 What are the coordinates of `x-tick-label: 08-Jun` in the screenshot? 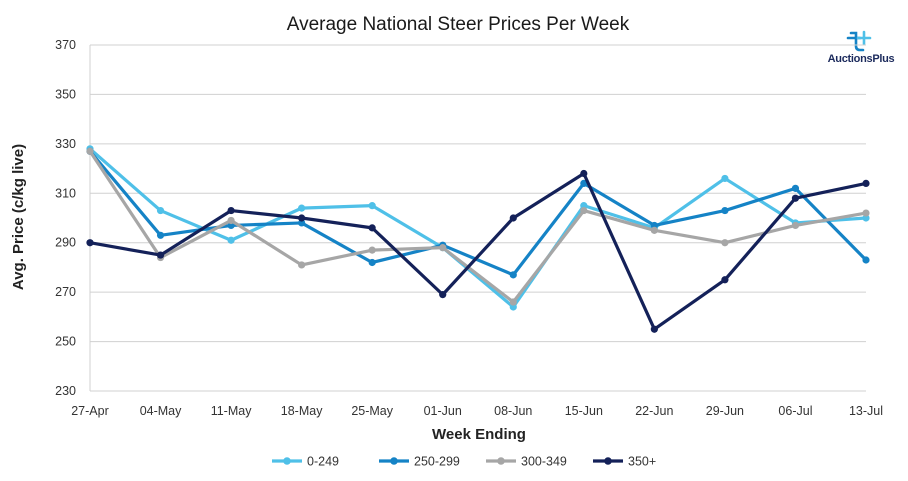 It's located at (513, 411).